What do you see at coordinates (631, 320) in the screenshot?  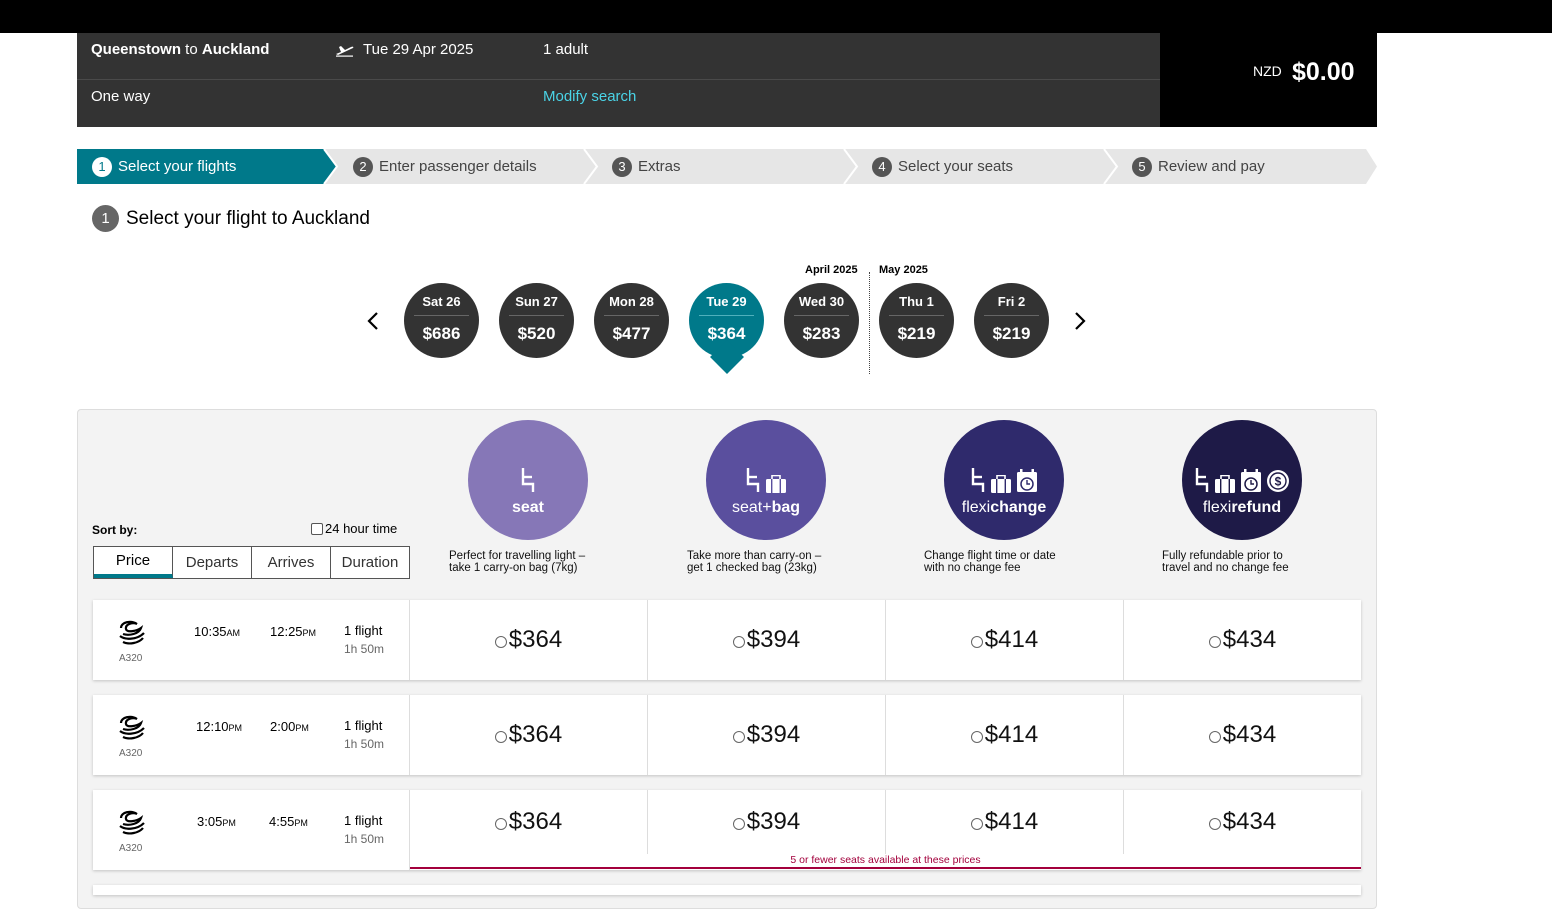 I see `date-option-mon-28: Mon 28 $477` at bounding box center [631, 320].